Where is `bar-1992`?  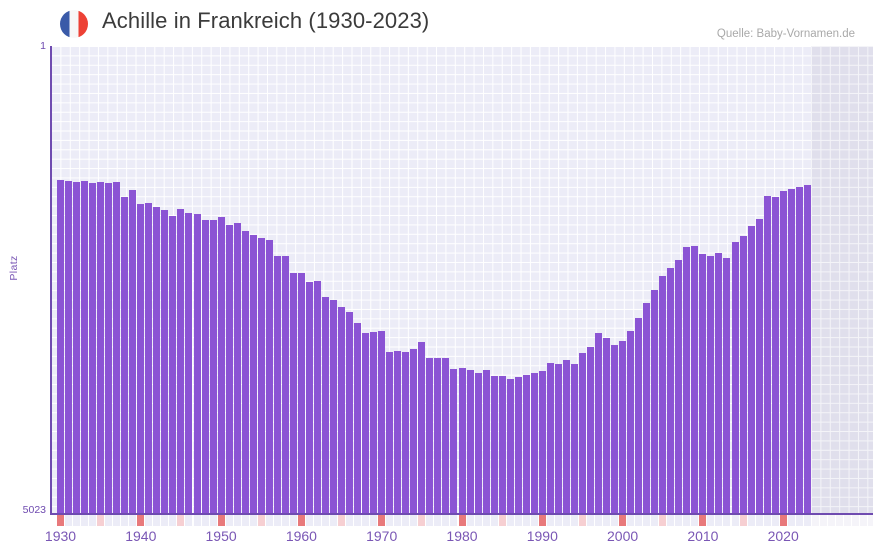 bar-1992 is located at coordinates (558, 438).